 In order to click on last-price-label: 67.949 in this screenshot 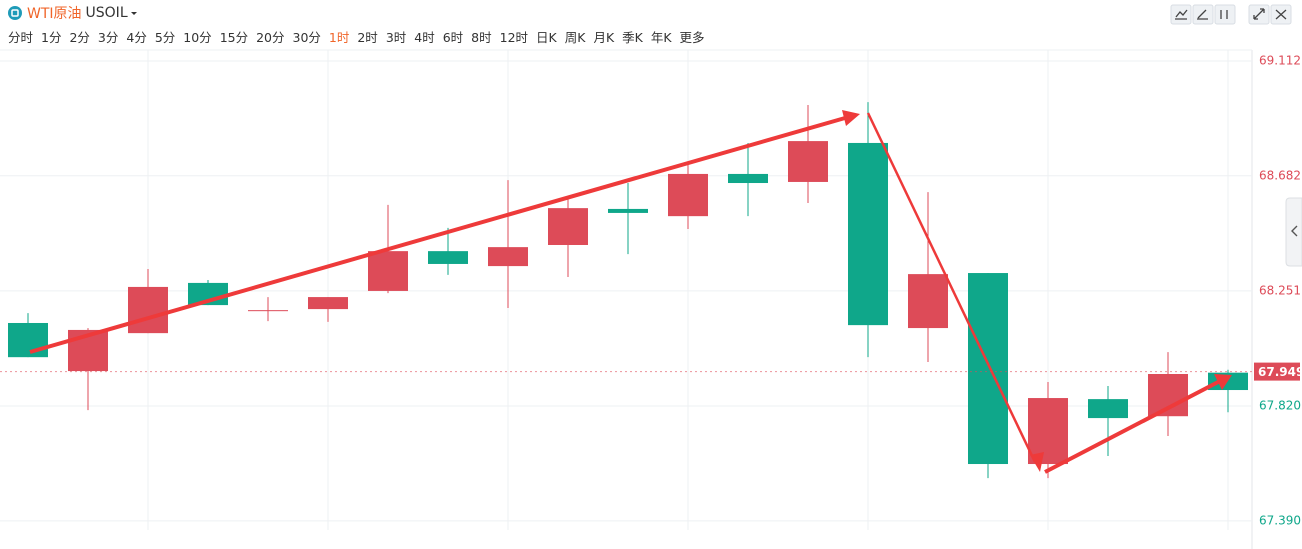, I will do `click(1280, 372)`.